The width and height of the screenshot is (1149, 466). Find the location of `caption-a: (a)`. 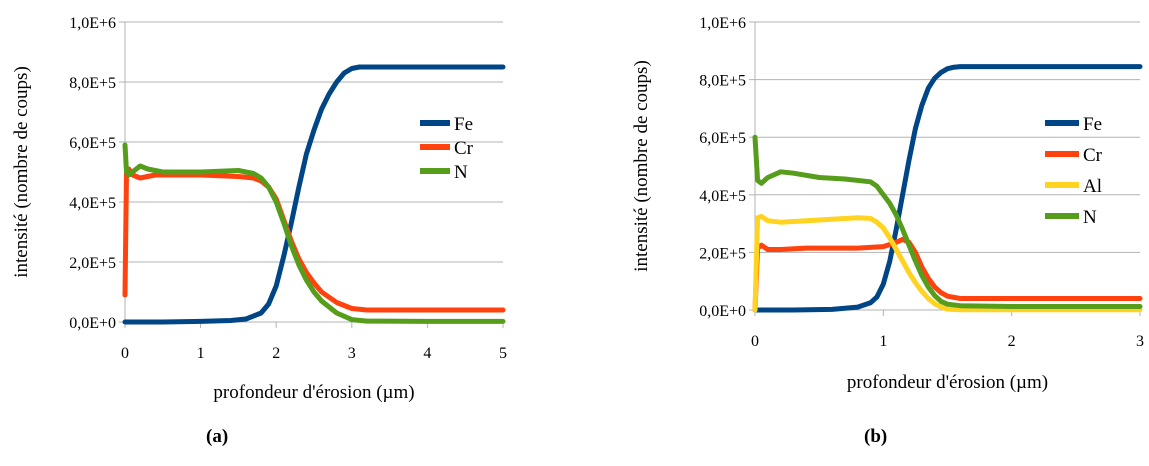

caption-a: (a) is located at coordinates (217, 436).